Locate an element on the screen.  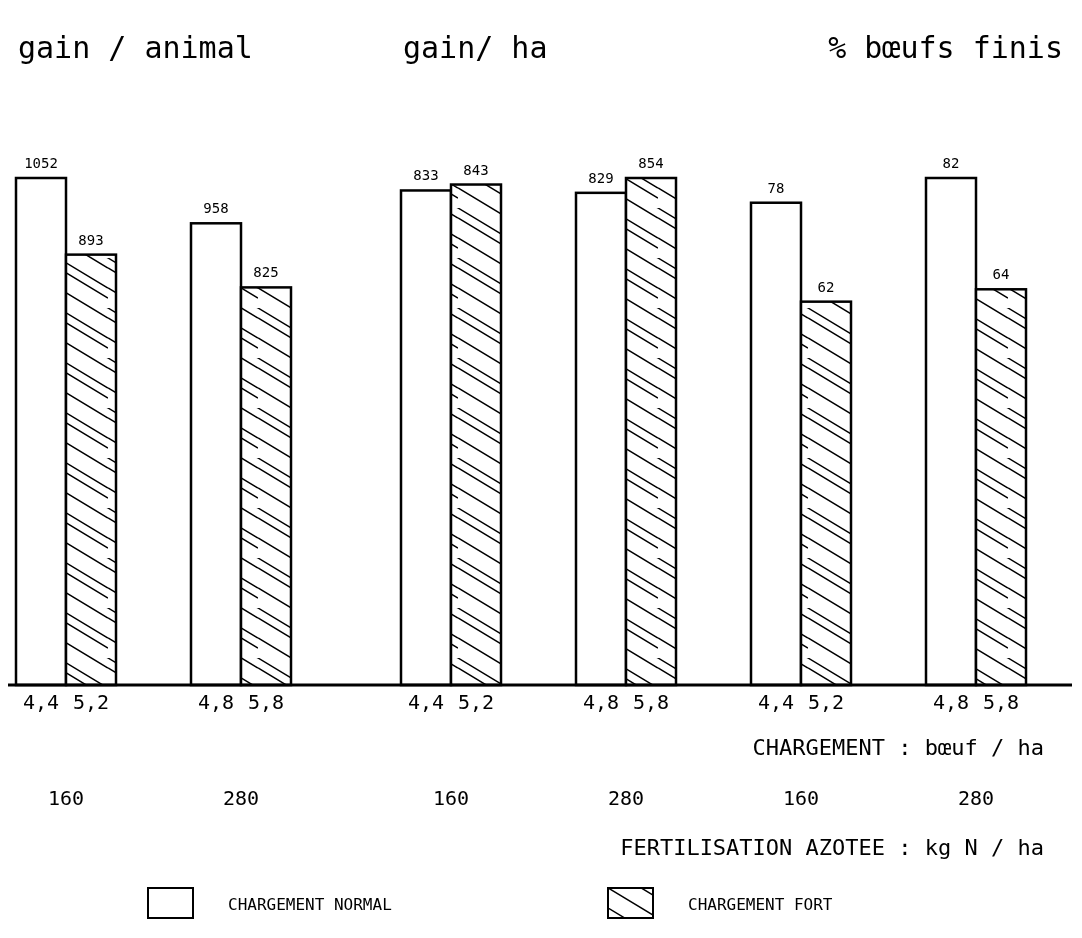
text: FERTILISATION AZOTEE : kg N / ha is located at coordinates (832, 847).